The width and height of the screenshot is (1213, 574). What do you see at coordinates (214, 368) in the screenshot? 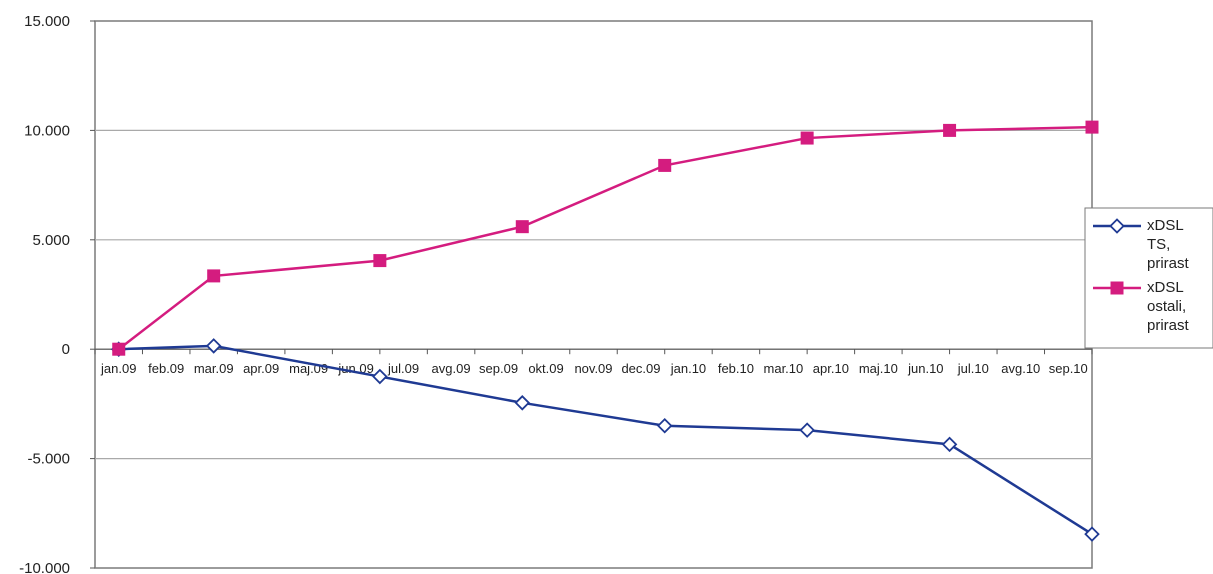
I see `x-tick-label: mar.09` at bounding box center [214, 368].